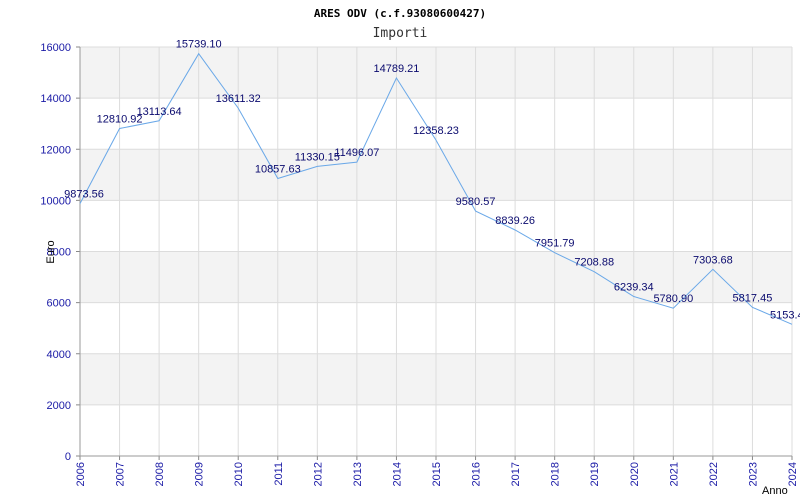 This screenshot has height=500, width=800. I want to click on x-tick-label: 2019, so click(595, 474).